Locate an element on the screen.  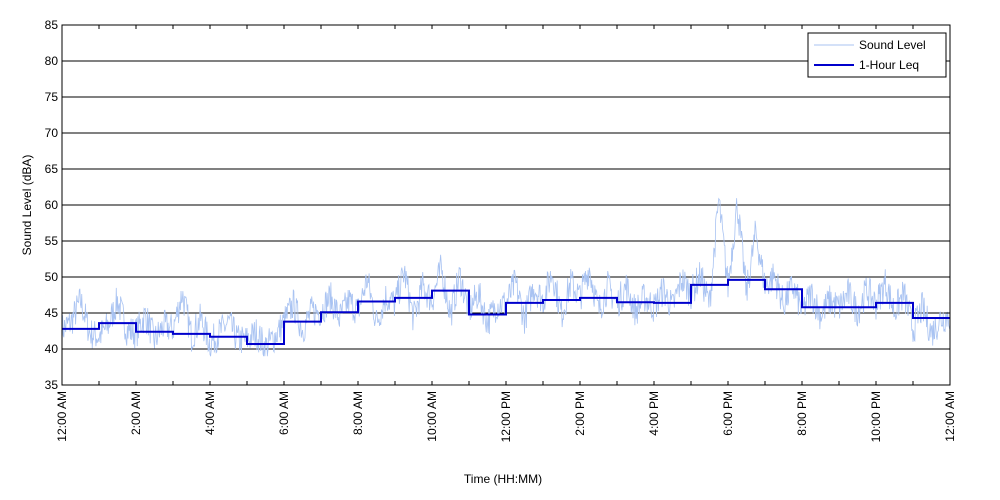
x-tick-label: 10:00 PM is located at coordinates (876, 416).